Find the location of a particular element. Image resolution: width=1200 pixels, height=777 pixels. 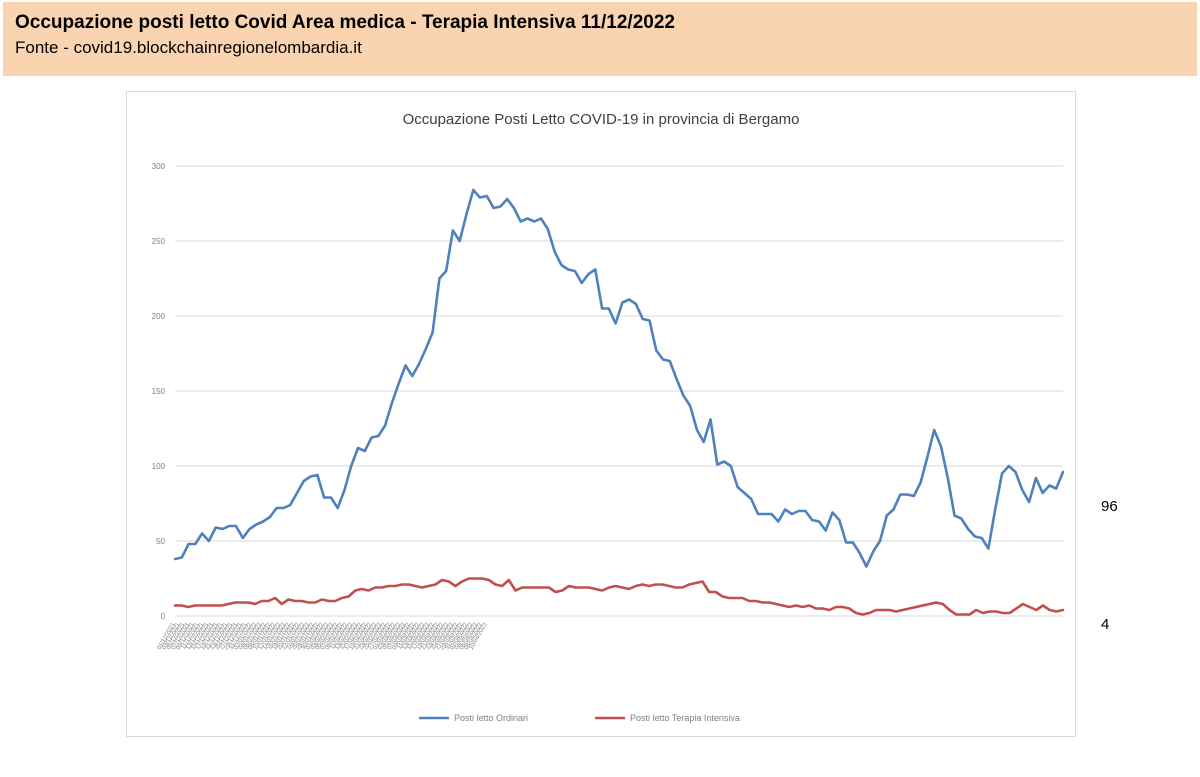

y-tick-label: 0 is located at coordinates (163, 616).